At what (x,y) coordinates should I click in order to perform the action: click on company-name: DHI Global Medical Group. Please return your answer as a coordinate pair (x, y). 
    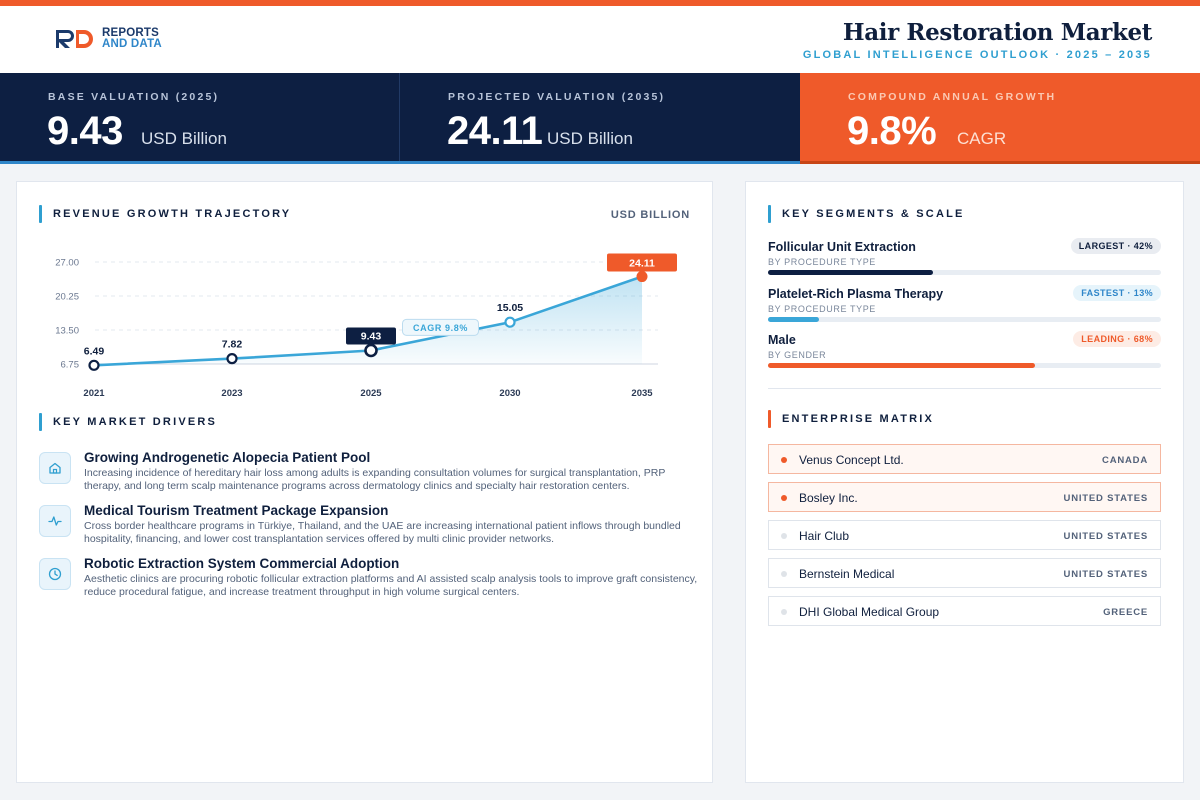
    Looking at the image, I should click on (869, 612).